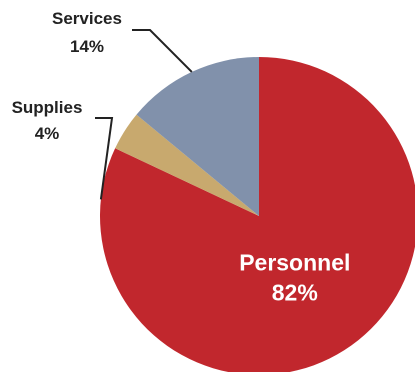 The image size is (415, 372). Describe the element at coordinates (295, 292) in the screenshot. I see `slice-value-personnel: 82%` at that location.